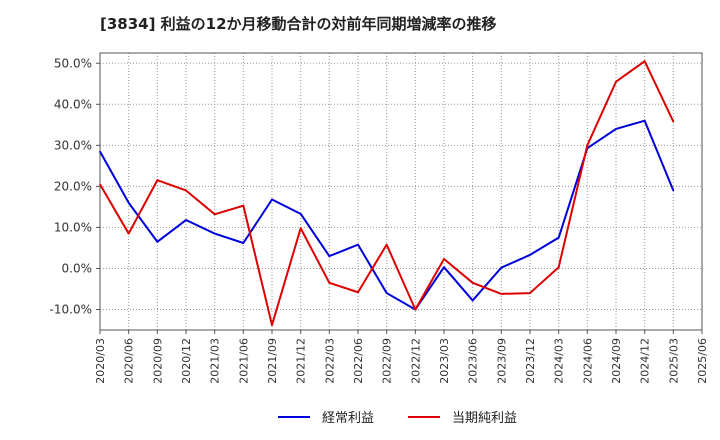 The image size is (720, 440). I want to click on legend-item-series1: 経常利益, so click(326, 416).